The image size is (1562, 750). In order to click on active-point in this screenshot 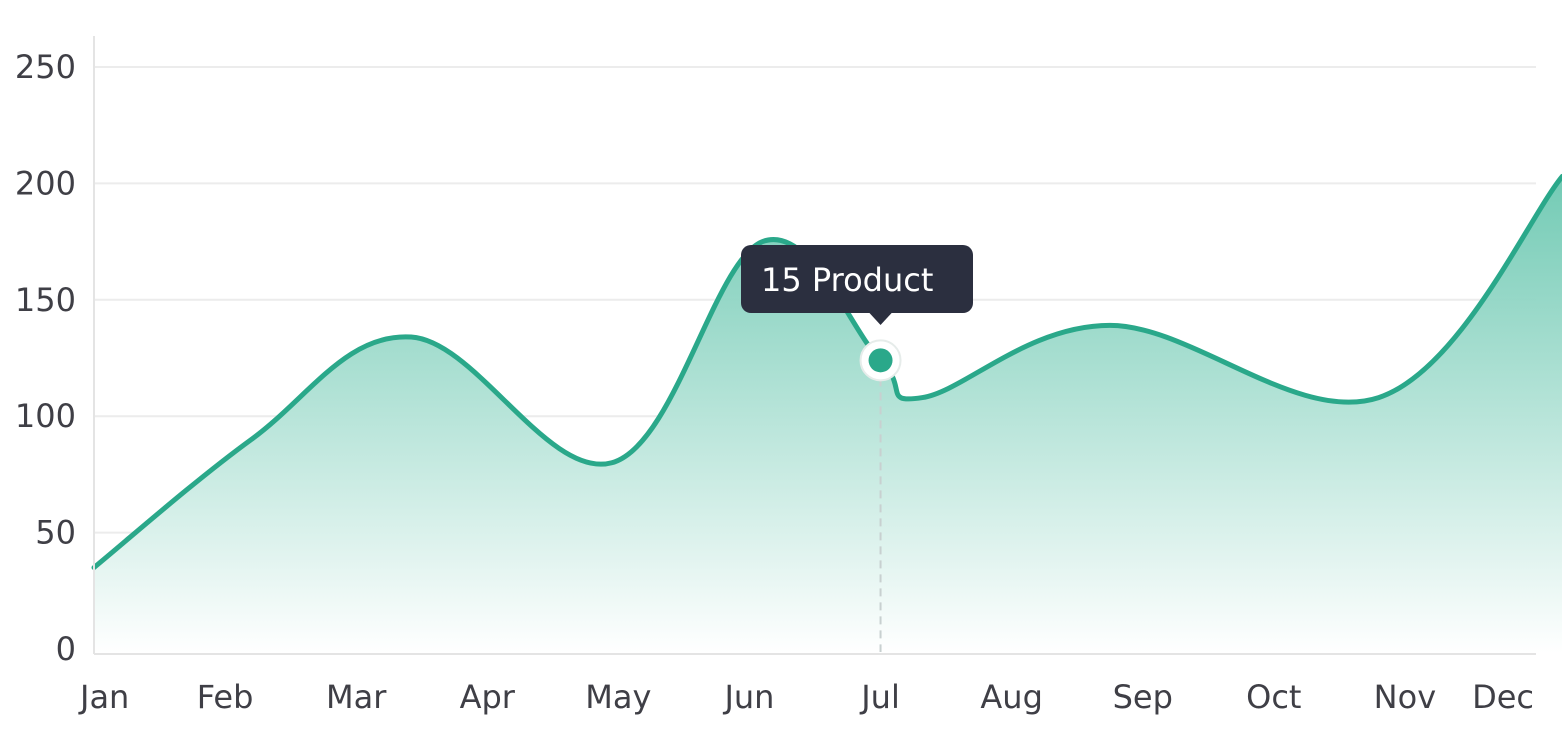, I will do `click(880, 360)`.